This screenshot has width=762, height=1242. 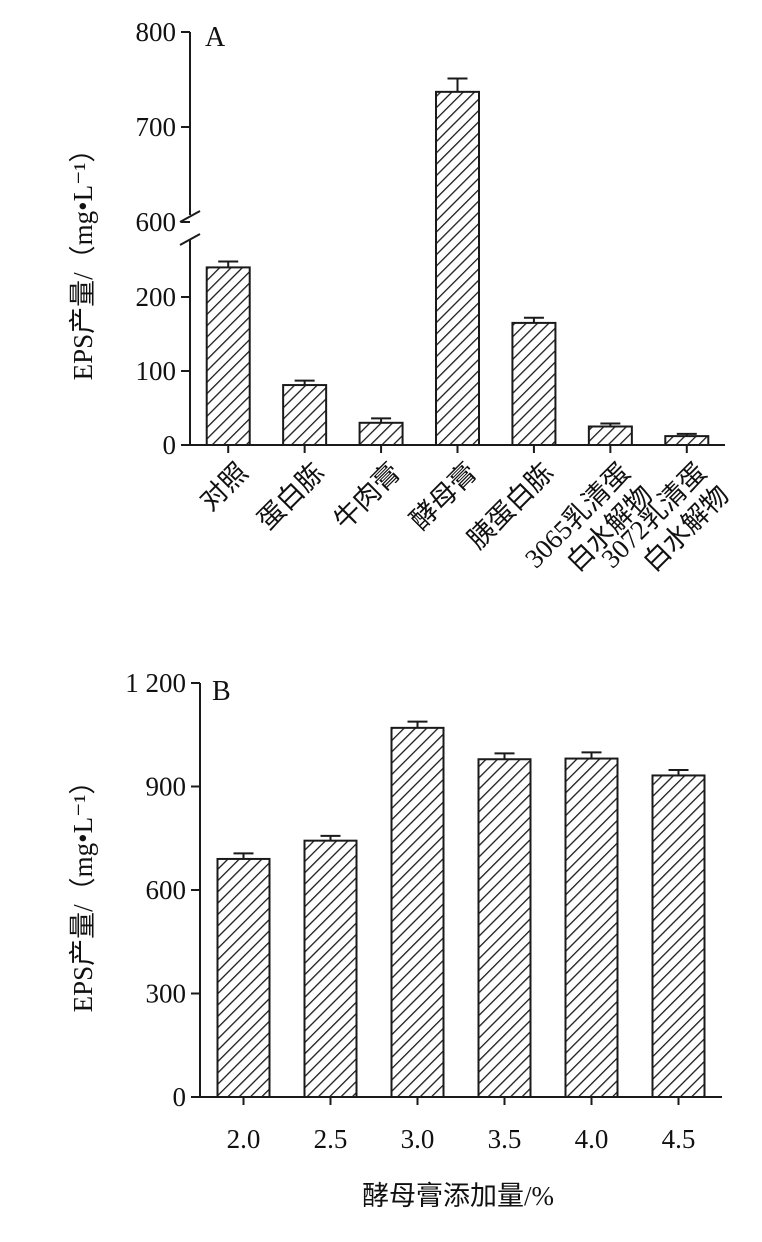 What do you see at coordinates (221, 691) in the screenshot?
I see `panel-label-b: B` at bounding box center [221, 691].